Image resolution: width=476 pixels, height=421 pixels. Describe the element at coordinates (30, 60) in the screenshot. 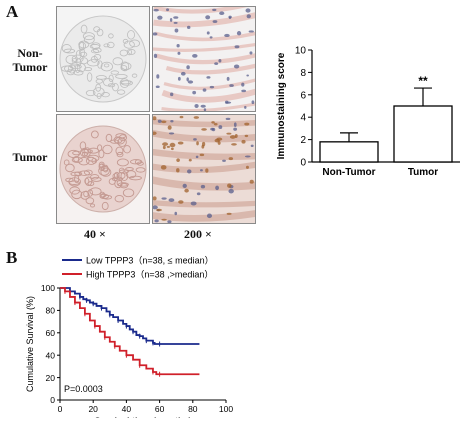

I see `row-label-non-tumor: Non- Tumor` at that location.